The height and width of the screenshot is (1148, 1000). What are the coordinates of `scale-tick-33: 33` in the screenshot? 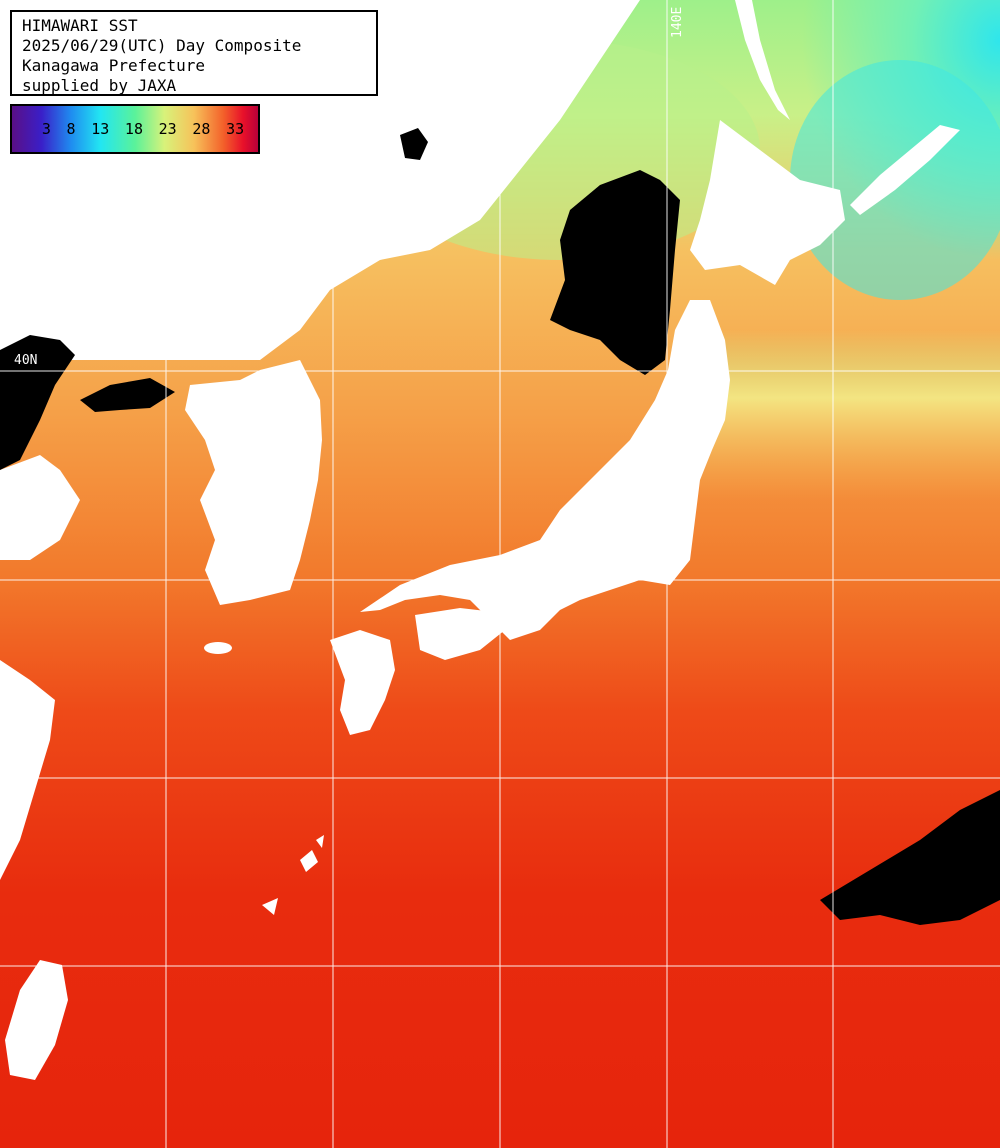 It's located at (235, 129).